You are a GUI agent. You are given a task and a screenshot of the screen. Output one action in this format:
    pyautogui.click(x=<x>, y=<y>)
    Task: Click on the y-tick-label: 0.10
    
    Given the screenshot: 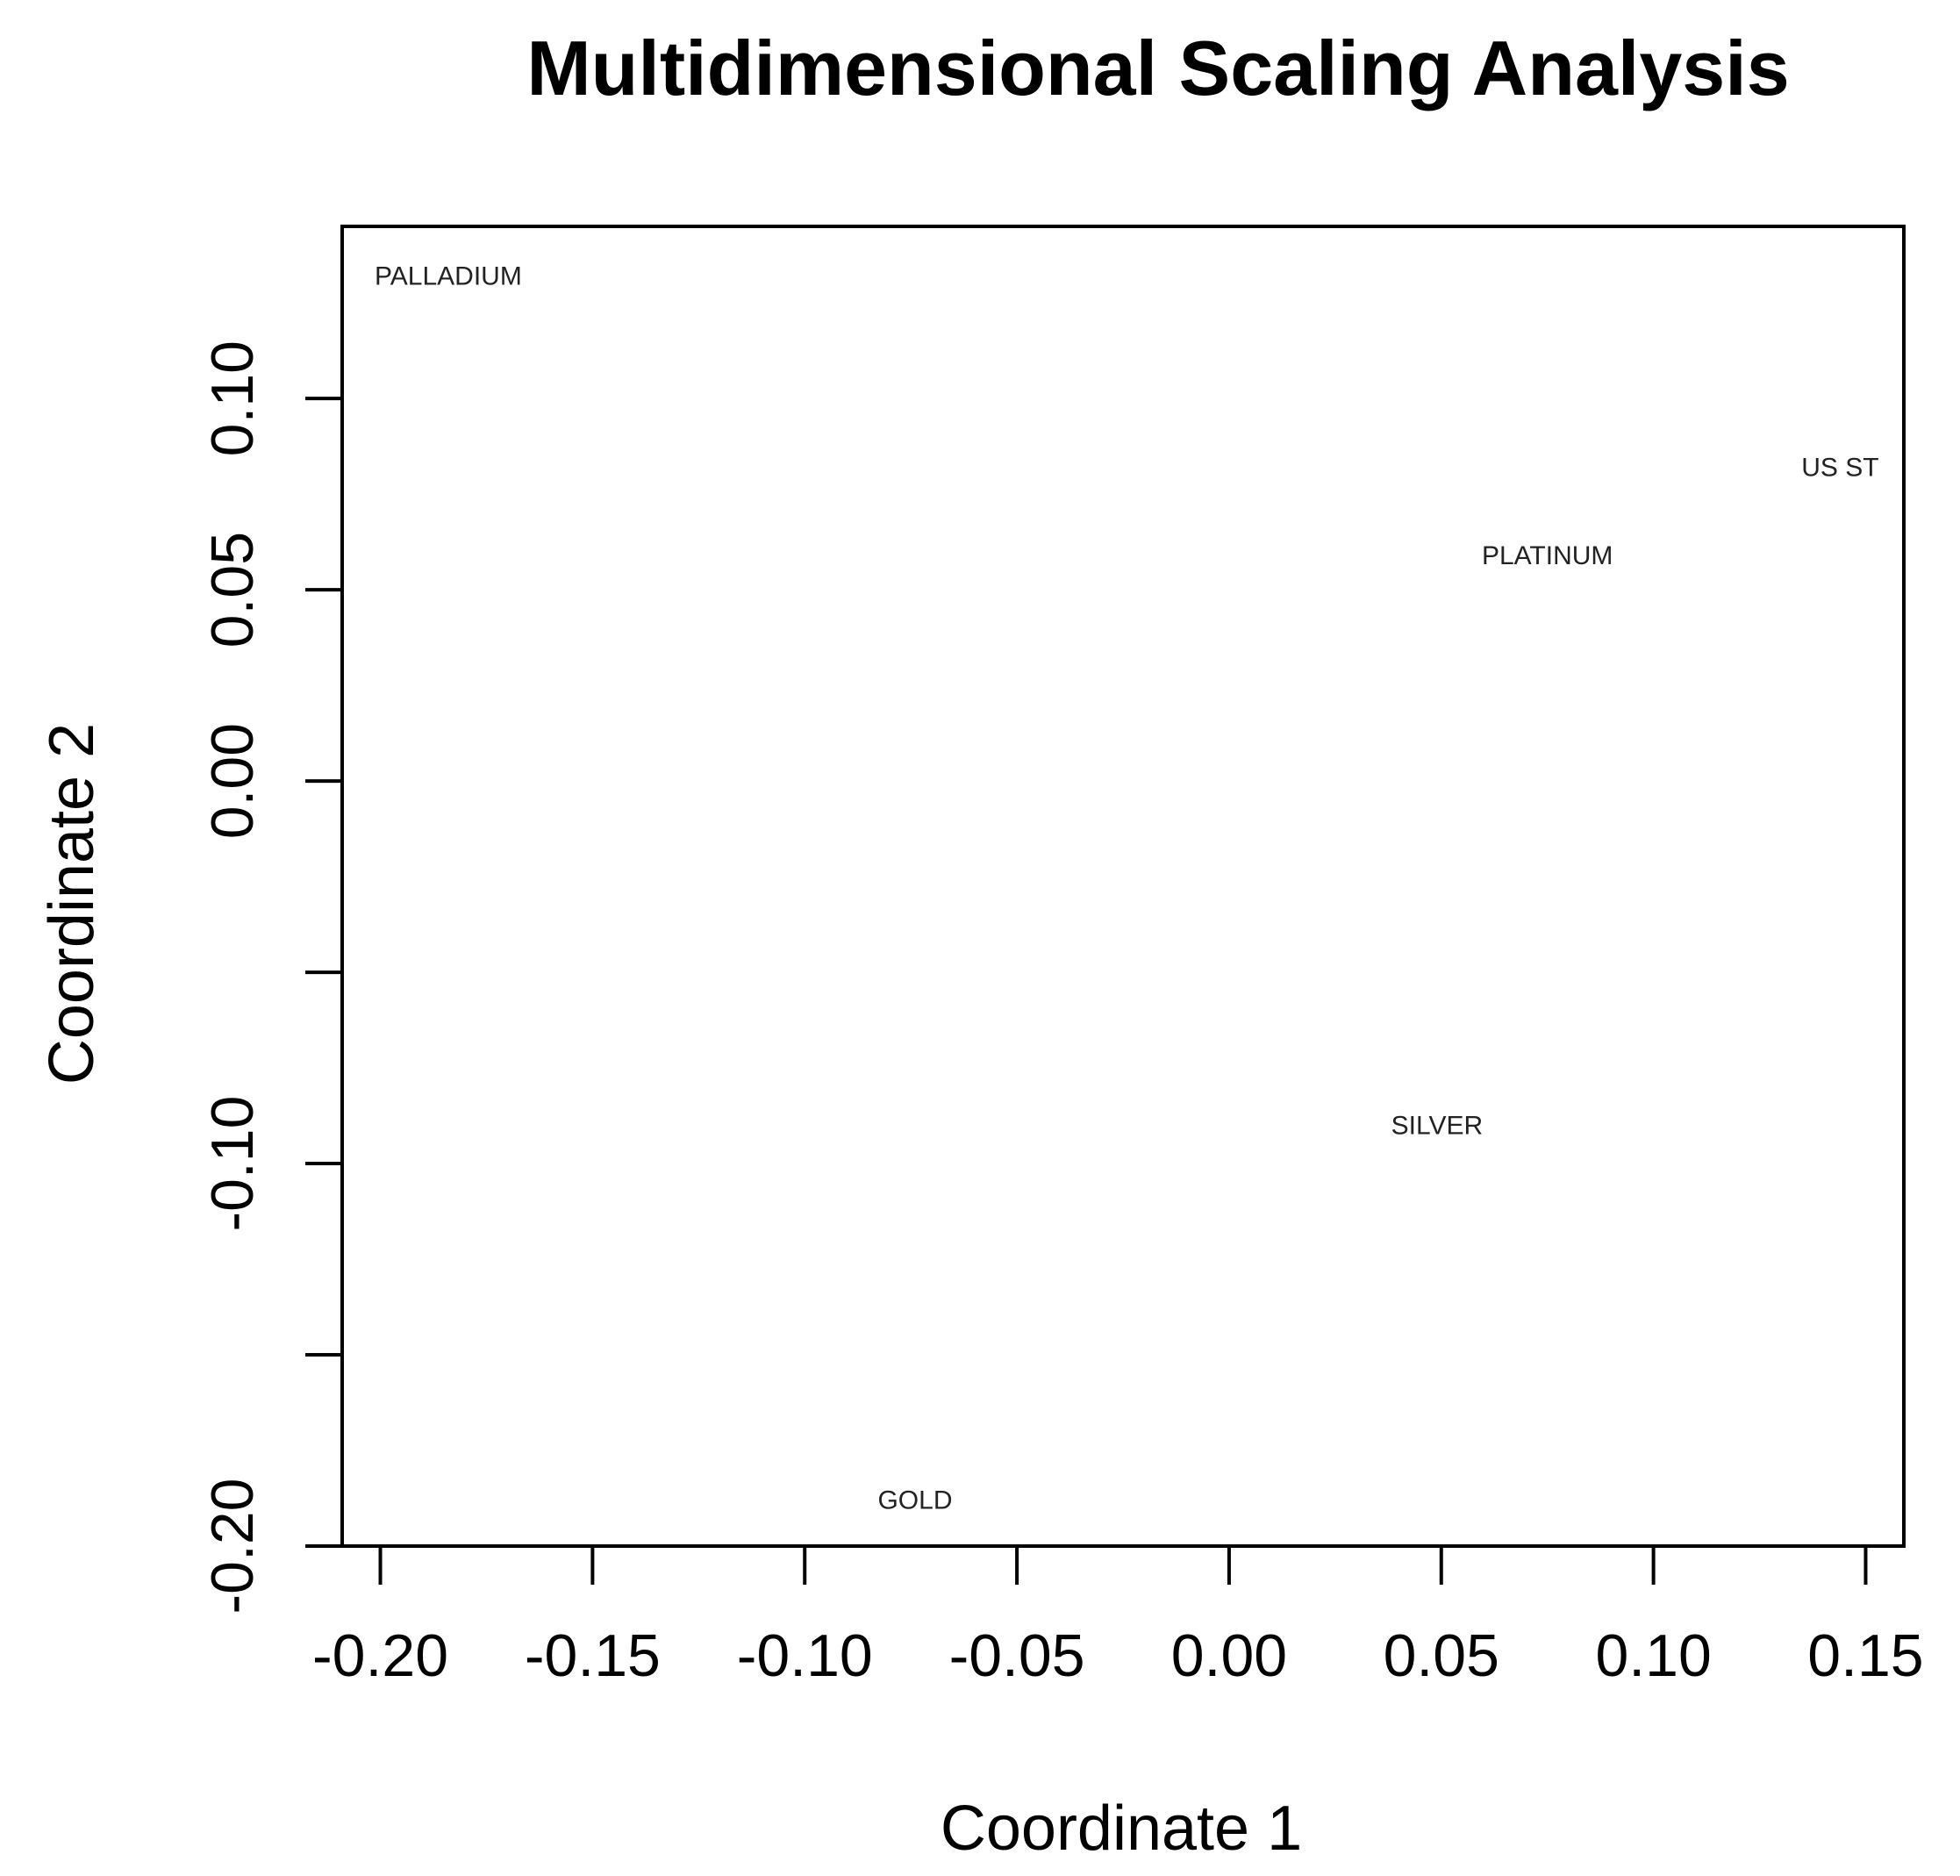 What is the action you would take?
    pyautogui.click(x=233, y=398)
    